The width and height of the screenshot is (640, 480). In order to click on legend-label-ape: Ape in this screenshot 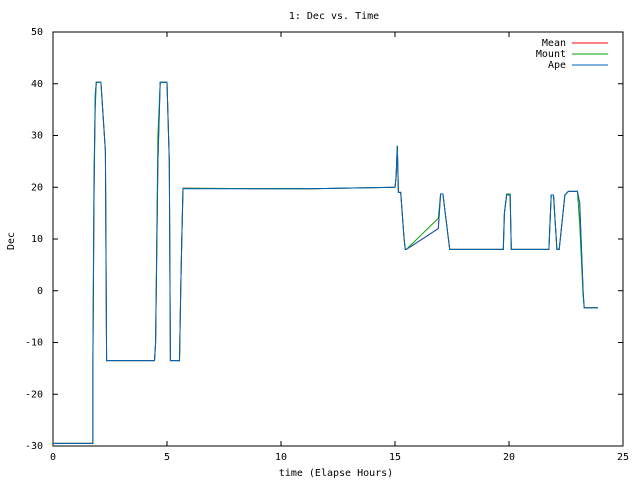, I will do `click(557, 65)`.